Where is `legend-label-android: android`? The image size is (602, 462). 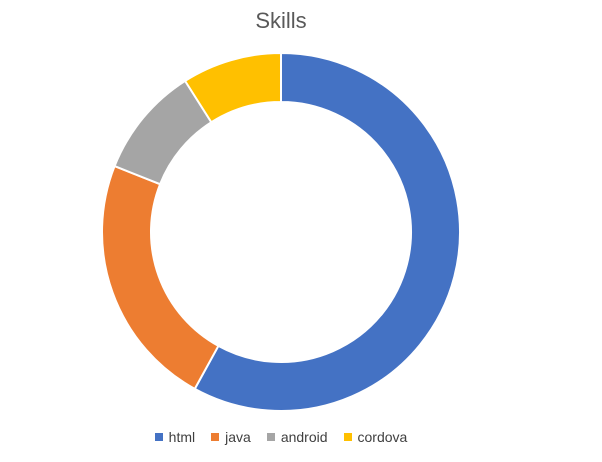 legend-label-android: android is located at coordinates (304, 437).